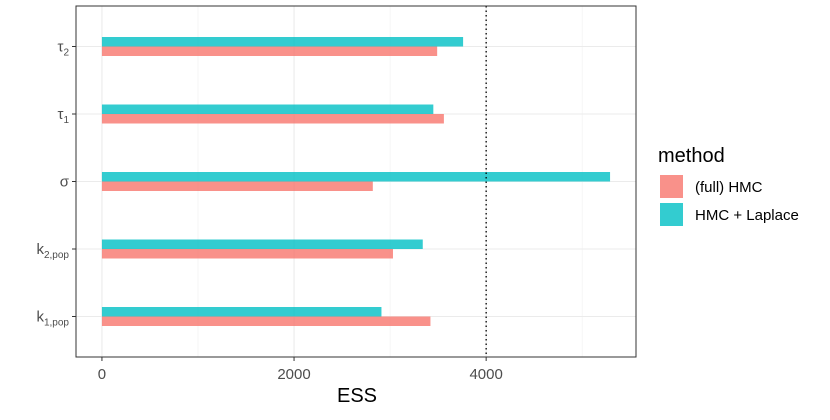 This screenshot has height=420, width=830. Describe the element at coordinates (293, 374) in the screenshot. I see `x-tick-label: 2000` at that location.